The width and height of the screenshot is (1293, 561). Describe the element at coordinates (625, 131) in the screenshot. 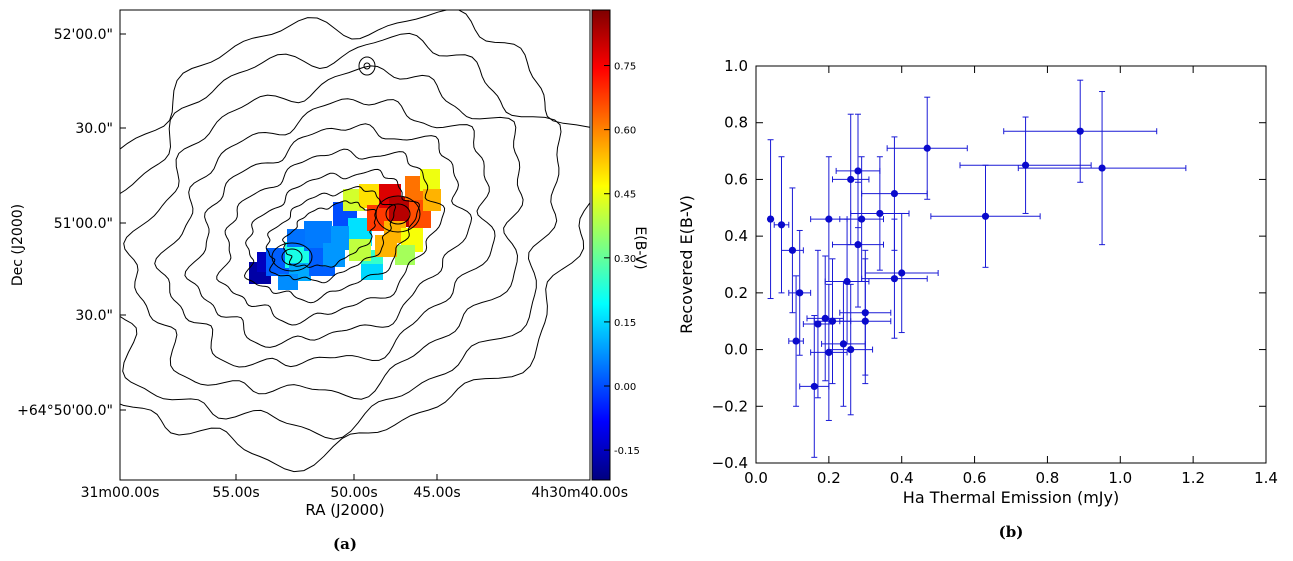

I see `colorbar-tick-label: 0.60` at that location.